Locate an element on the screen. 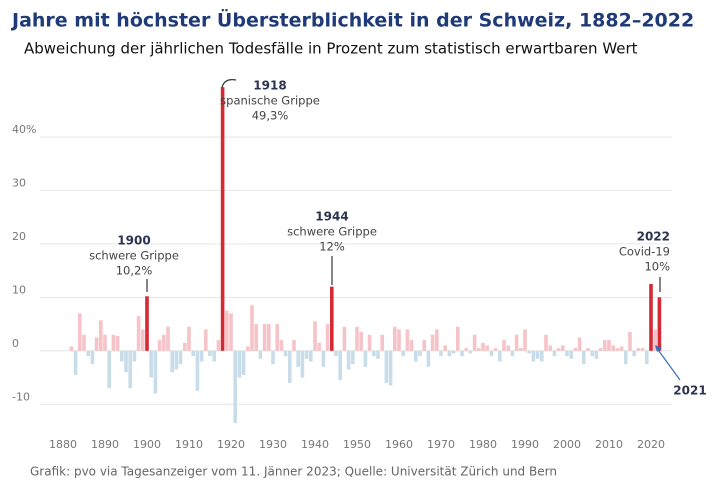 The height and width of the screenshot is (493, 716). x-tick-label: 1930 is located at coordinates (273, 444).